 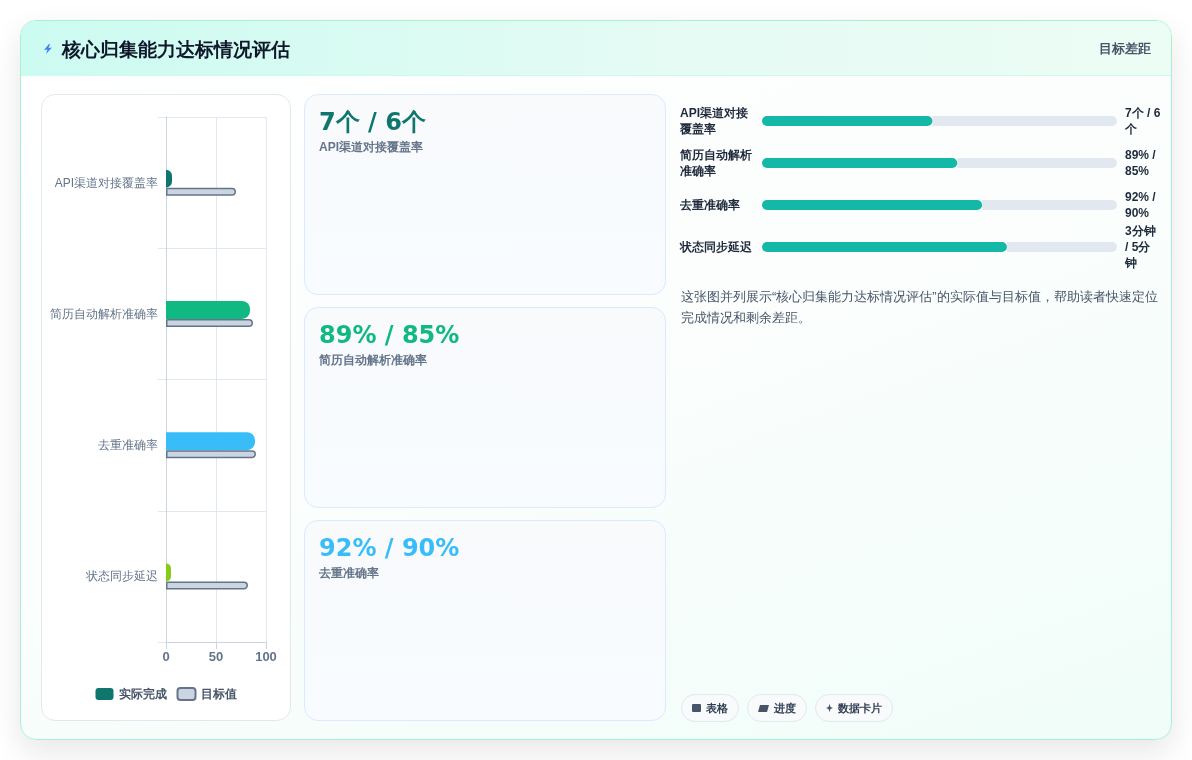 I want to click on x-tick-label: 100, so click(x=266, y=656).